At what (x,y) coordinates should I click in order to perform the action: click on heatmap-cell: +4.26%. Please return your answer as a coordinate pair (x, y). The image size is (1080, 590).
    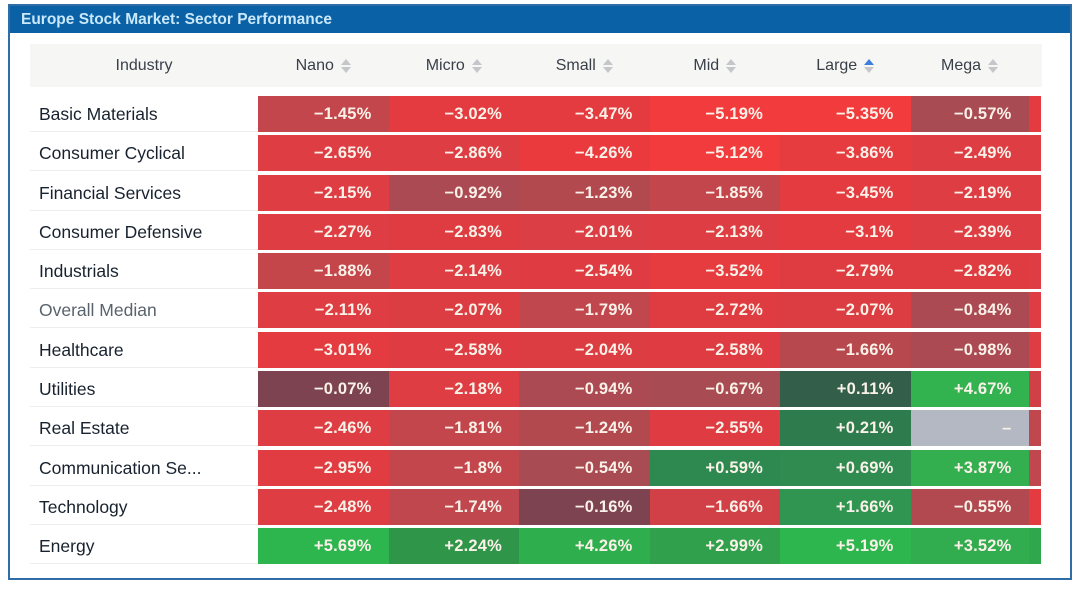
    Looking at the image, I should click on (584, 546).